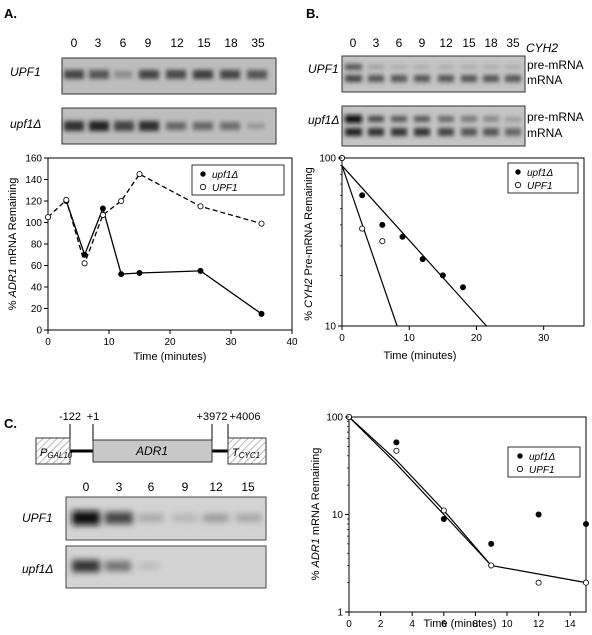  I want to click on panel-a-timepoint: 9, so click(148, 43).